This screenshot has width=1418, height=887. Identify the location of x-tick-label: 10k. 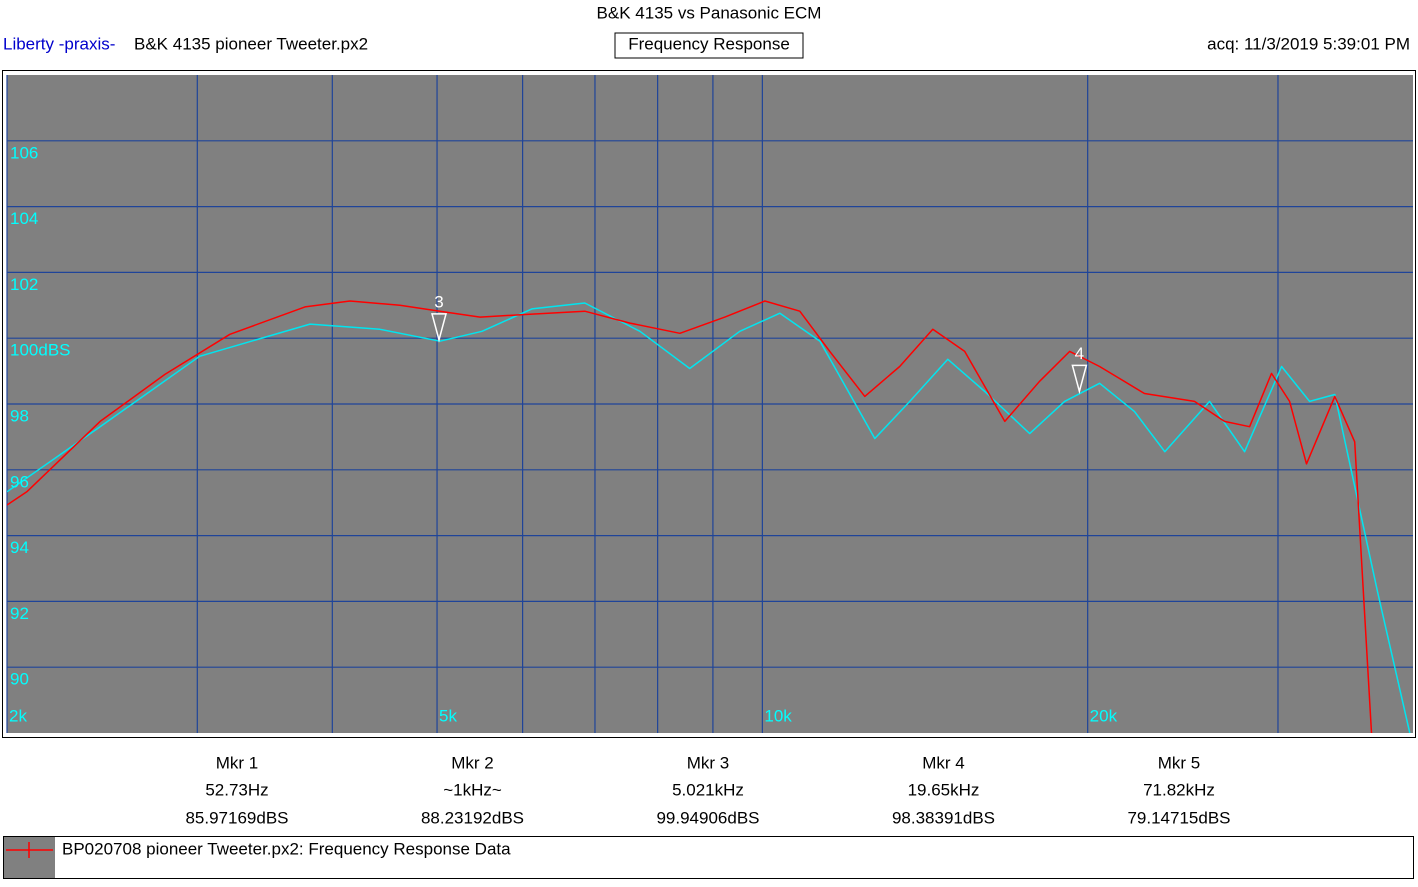
(778, 715).